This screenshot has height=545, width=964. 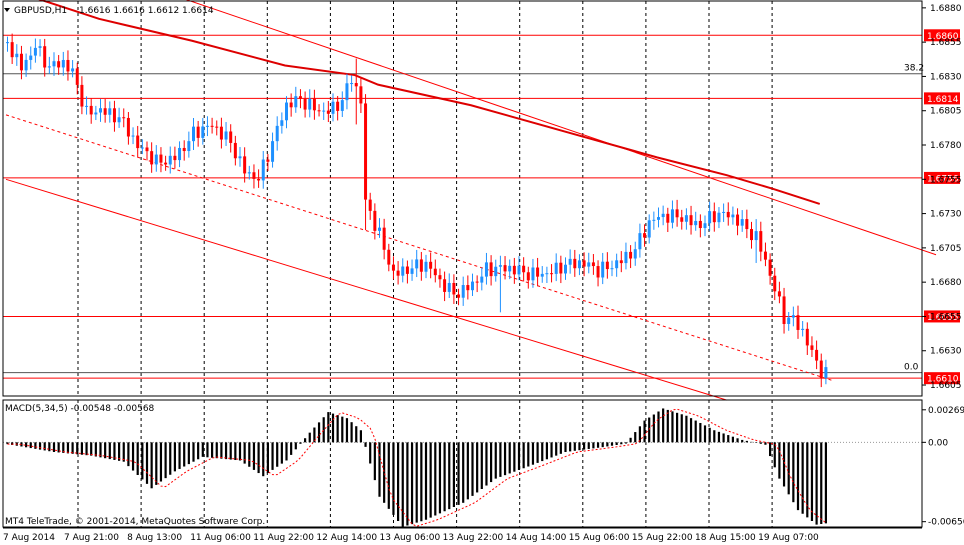 I want to click on price-level-label: 1.6860, so click(x=943, y=37).